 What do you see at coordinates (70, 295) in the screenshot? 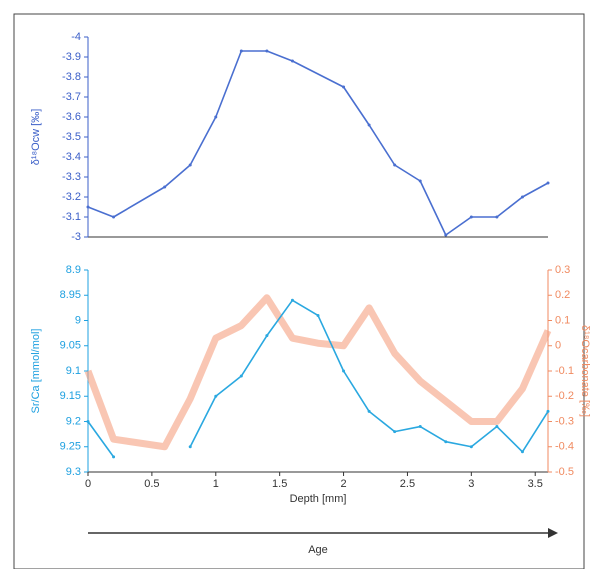
I see `y-tick-label: 8.95` at bounding box center [70, 295].